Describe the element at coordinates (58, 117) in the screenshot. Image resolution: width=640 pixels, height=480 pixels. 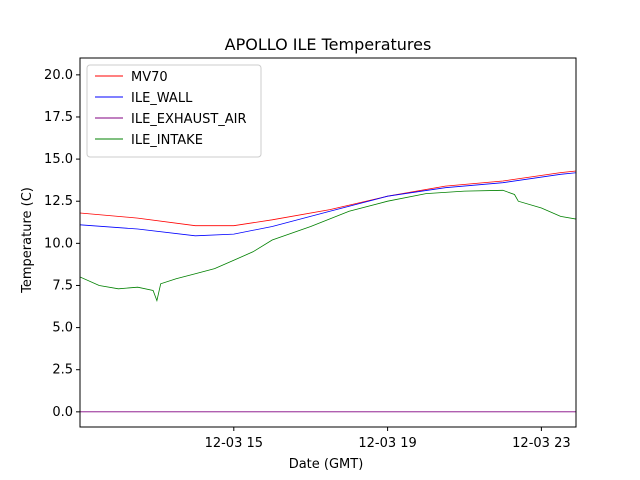
I see `y-tick-label: 17.5` at that location.